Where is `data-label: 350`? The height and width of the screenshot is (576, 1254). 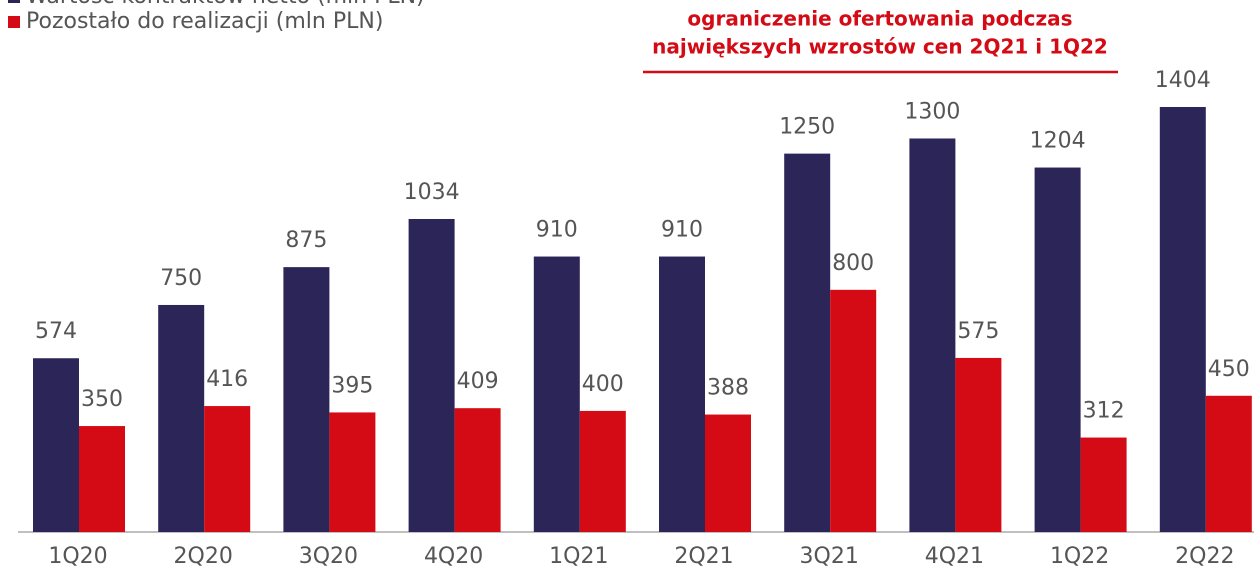 data-label: 350 is located at coordinates (102, 399).